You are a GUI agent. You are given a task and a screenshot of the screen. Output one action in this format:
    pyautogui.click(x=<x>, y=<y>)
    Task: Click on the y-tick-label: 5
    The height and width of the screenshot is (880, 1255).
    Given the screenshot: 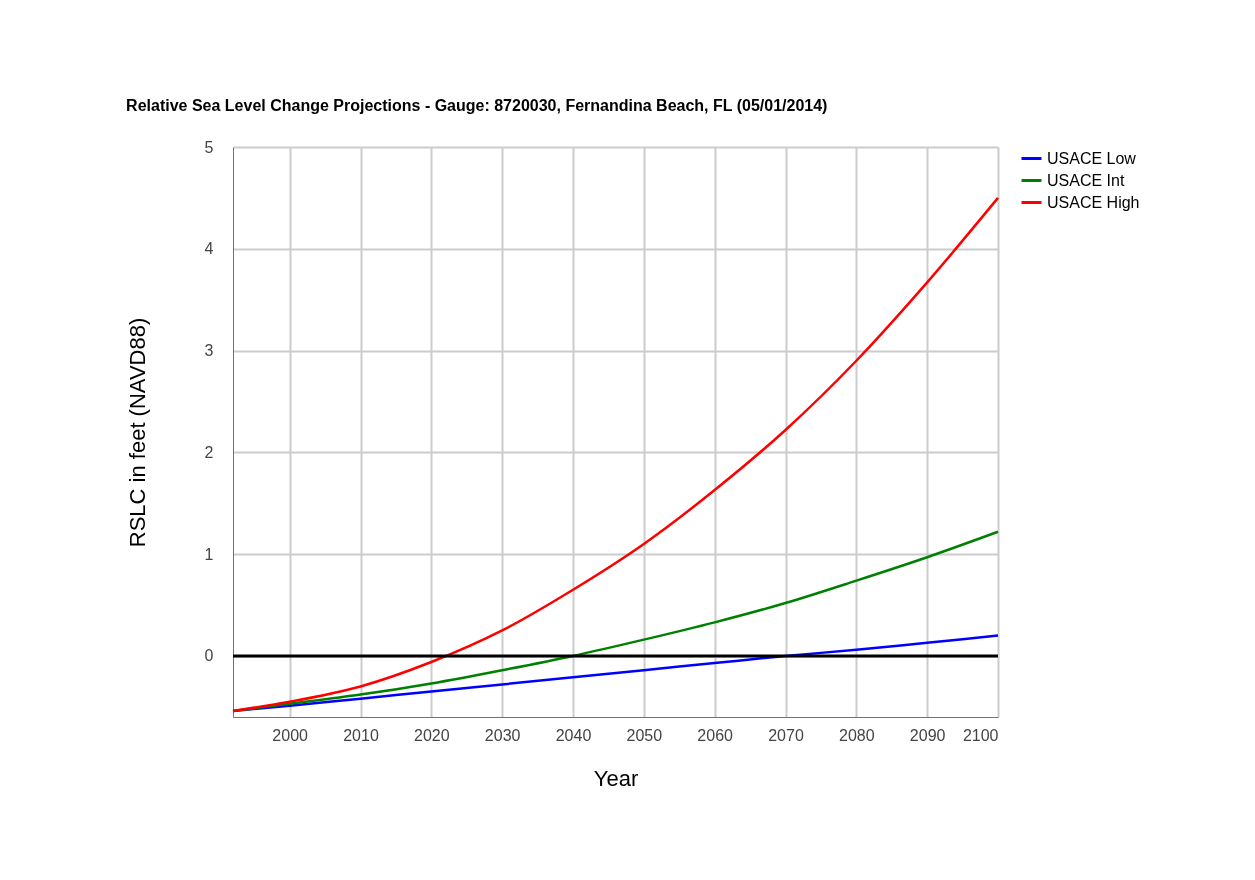 What is the action you would take?
    pyautogui.click(x=209, y=147)
    